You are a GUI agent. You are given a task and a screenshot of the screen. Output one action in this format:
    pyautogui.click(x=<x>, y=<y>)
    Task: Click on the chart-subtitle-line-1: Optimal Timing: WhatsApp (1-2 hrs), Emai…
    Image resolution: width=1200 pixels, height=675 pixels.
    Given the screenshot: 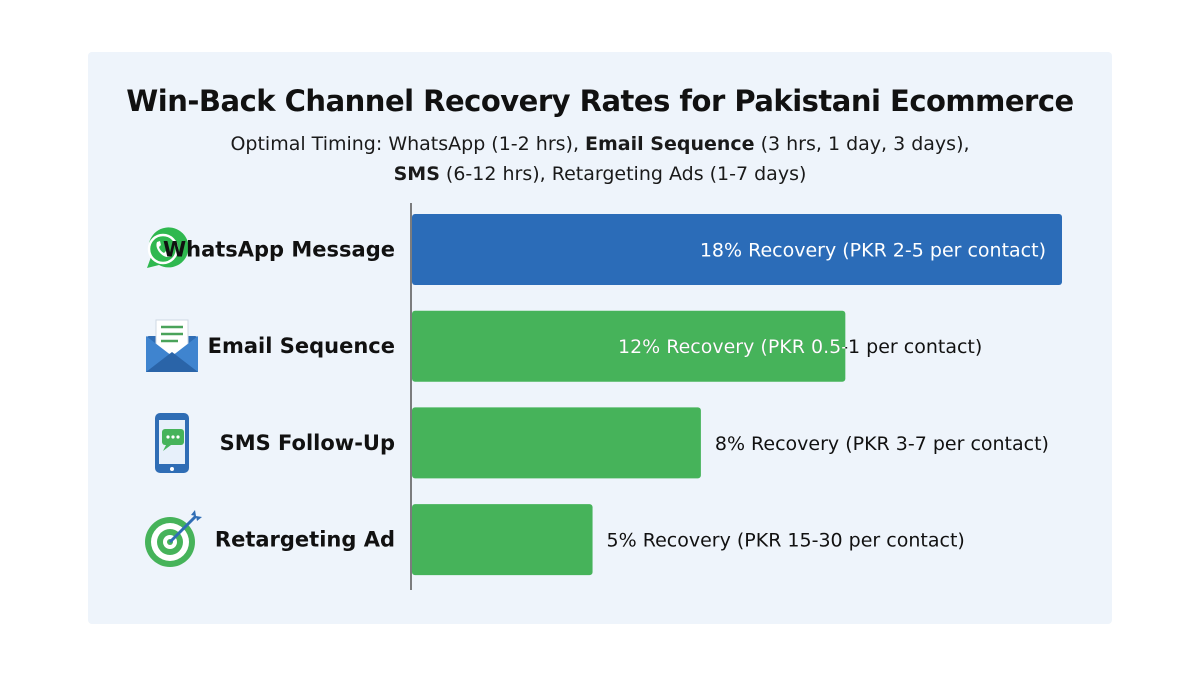 What is the action you would take?
    pyautogui.click(x=600, y=144)
    